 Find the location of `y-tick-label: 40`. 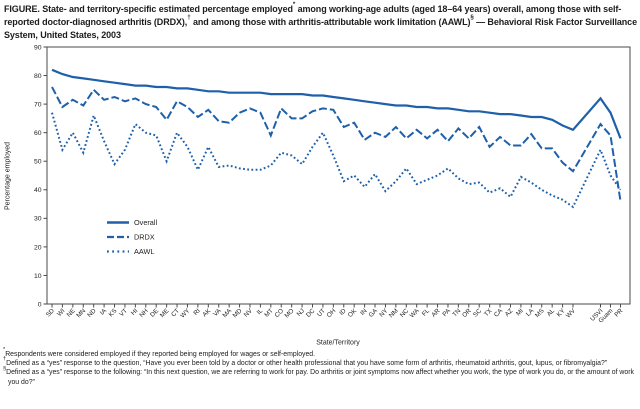

y-tick-label: 40 is located at coordinates (38, 190).